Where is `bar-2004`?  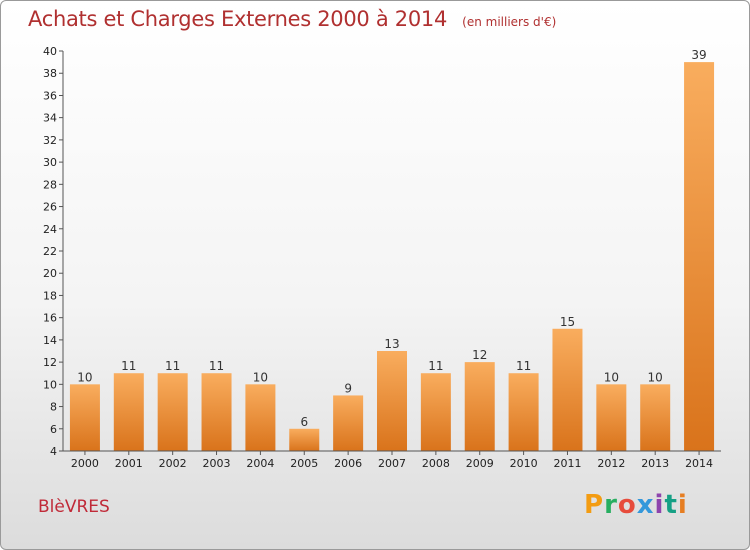 bar-2004 is located at coordinates (260, 417).